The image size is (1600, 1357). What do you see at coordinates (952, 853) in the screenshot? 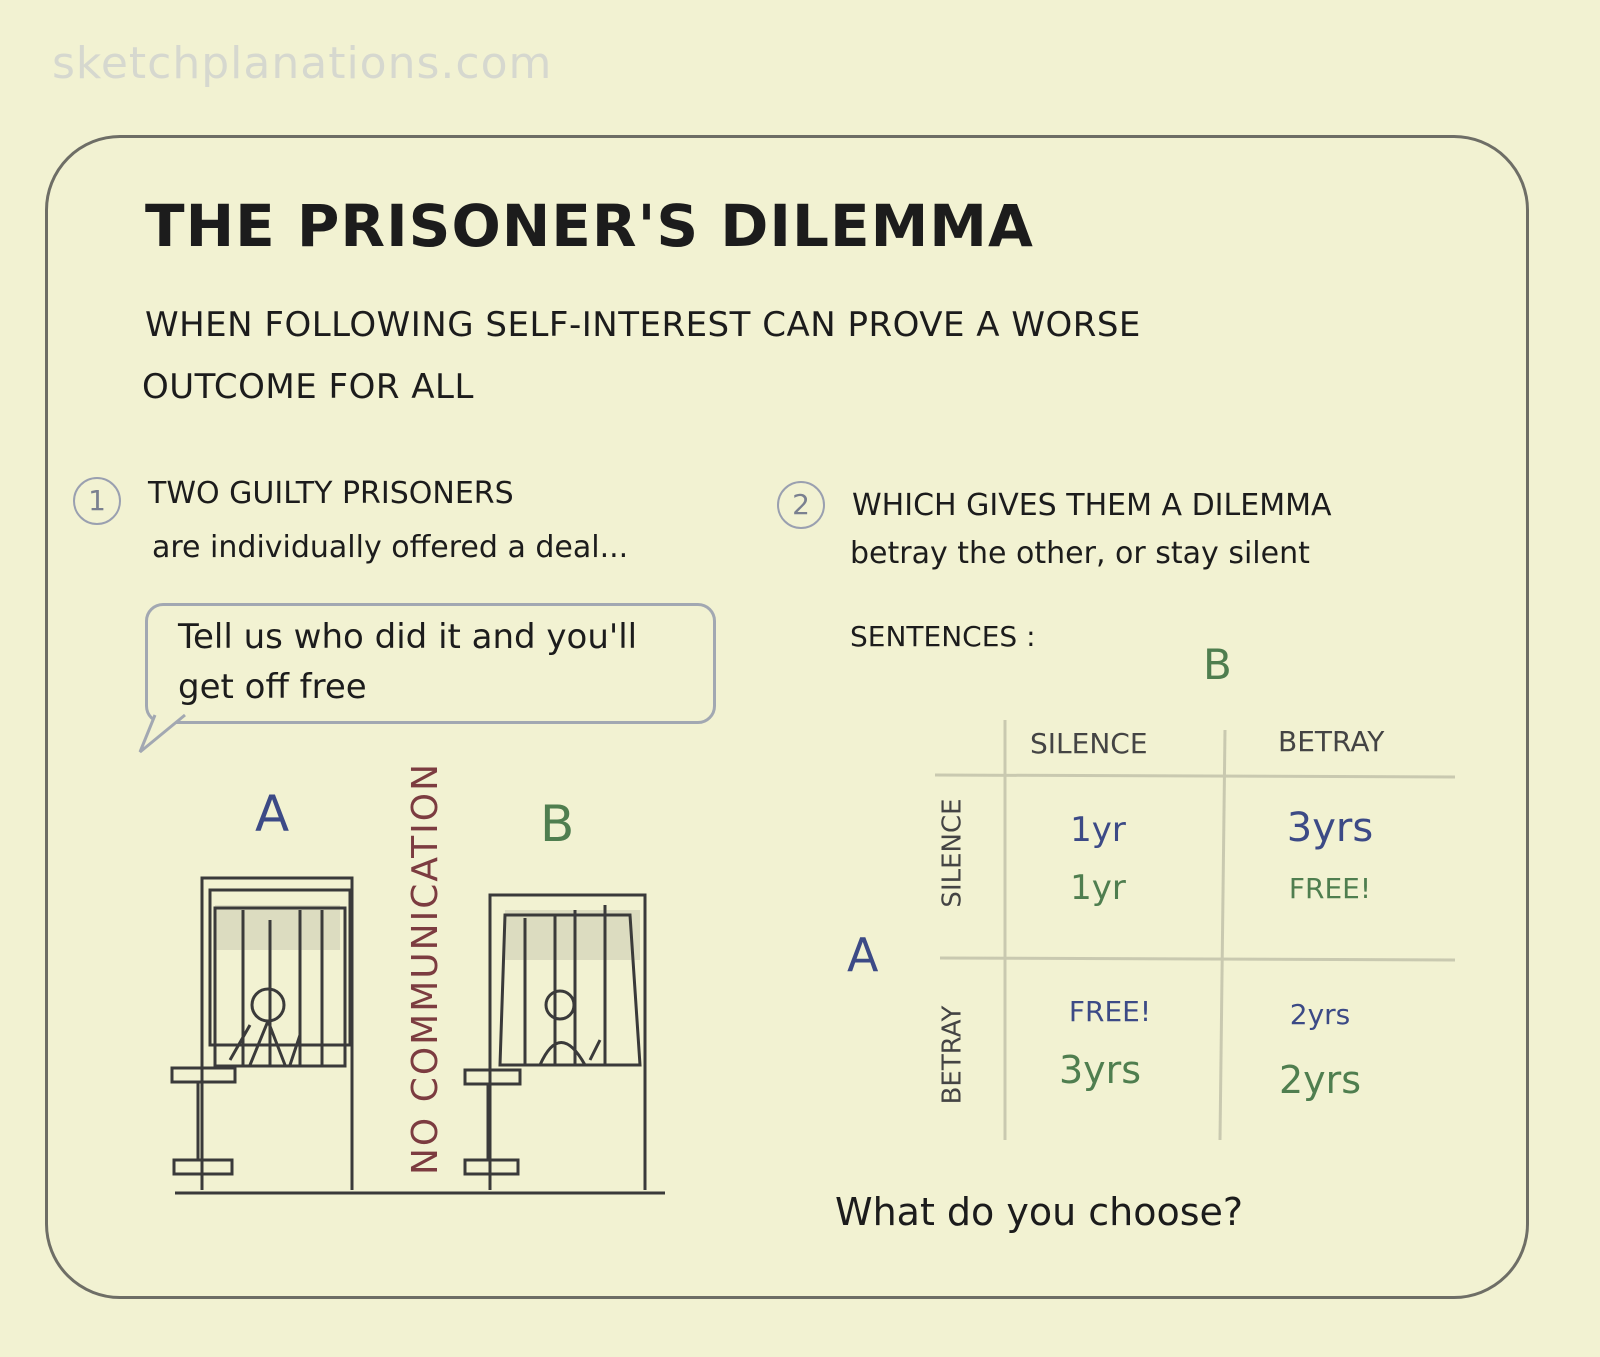
I see `row-header-silence: SILENCE` at bounding box center [952, 853].